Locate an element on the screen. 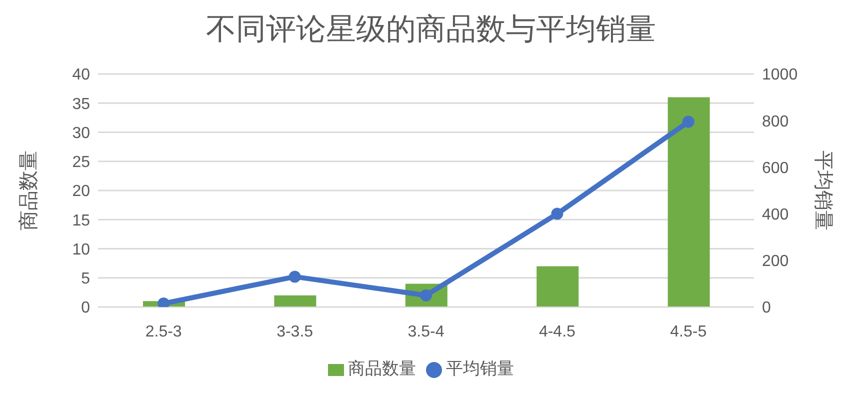 The image size is (862, 398). y2-axis-title: 平均销量 is located at coordinates (823, 190).